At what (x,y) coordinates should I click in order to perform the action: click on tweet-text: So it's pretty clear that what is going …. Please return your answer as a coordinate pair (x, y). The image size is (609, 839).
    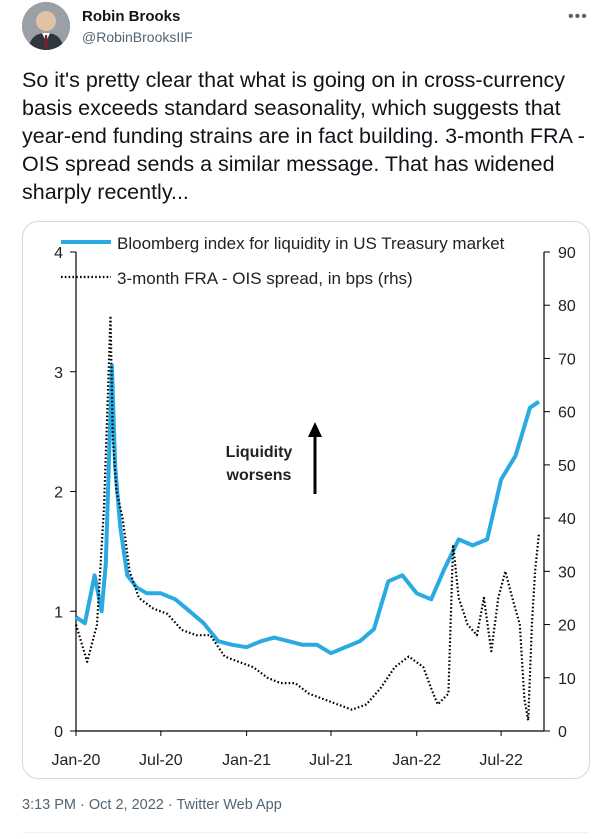
    Looking at the image, I should click on (303, 136).